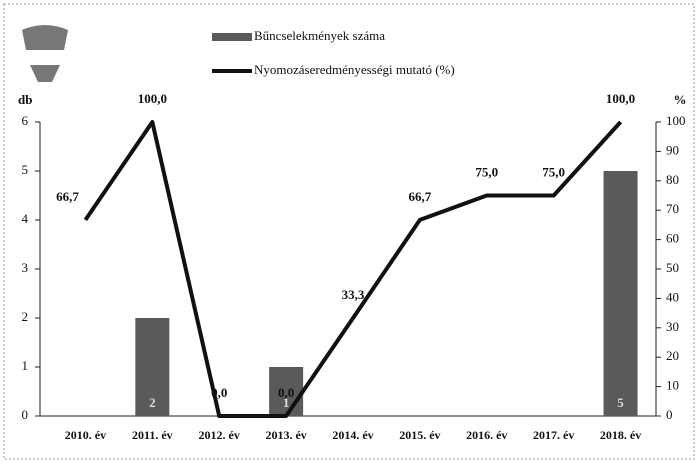 This screenshot has width=699, height=464. I want to click on legend-label: Nyomozáseredményességi mutató (%), so click(354, 69).